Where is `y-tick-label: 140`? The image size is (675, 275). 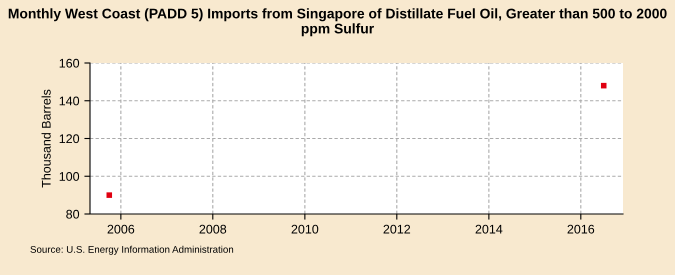
y-tick-label: 140 is located at coordinates (70, 101).